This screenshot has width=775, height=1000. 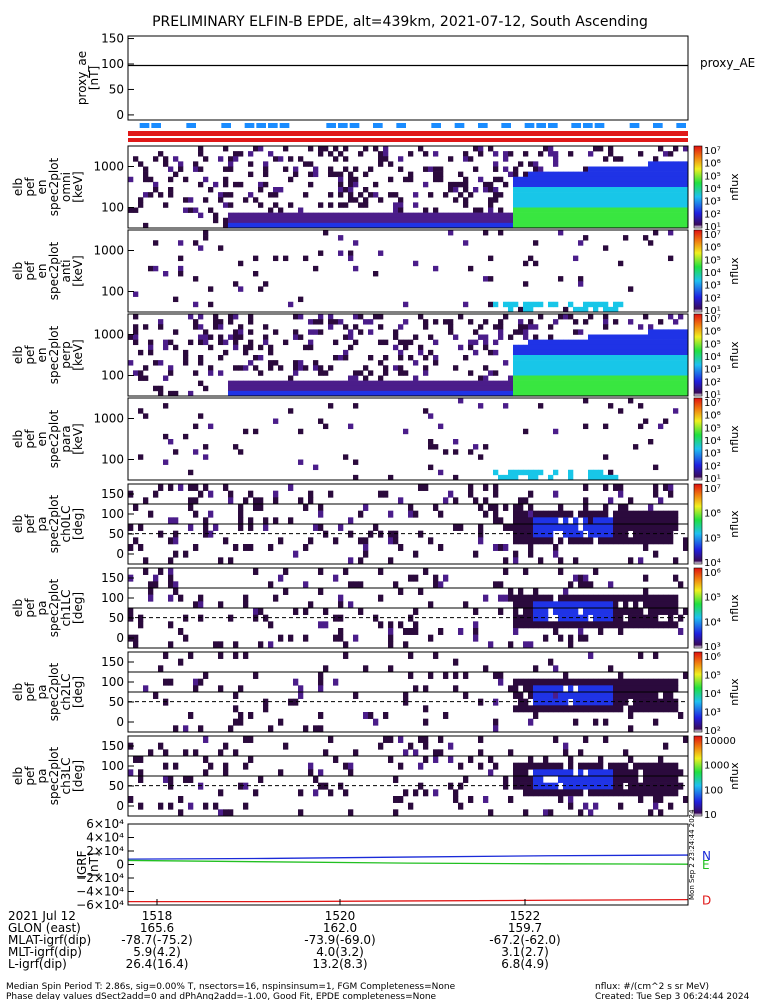 What do you see at coordinates (157, 916) in the screenshot?
I see `x-axis-row-value: 1518` at bounding box center [157, 916].